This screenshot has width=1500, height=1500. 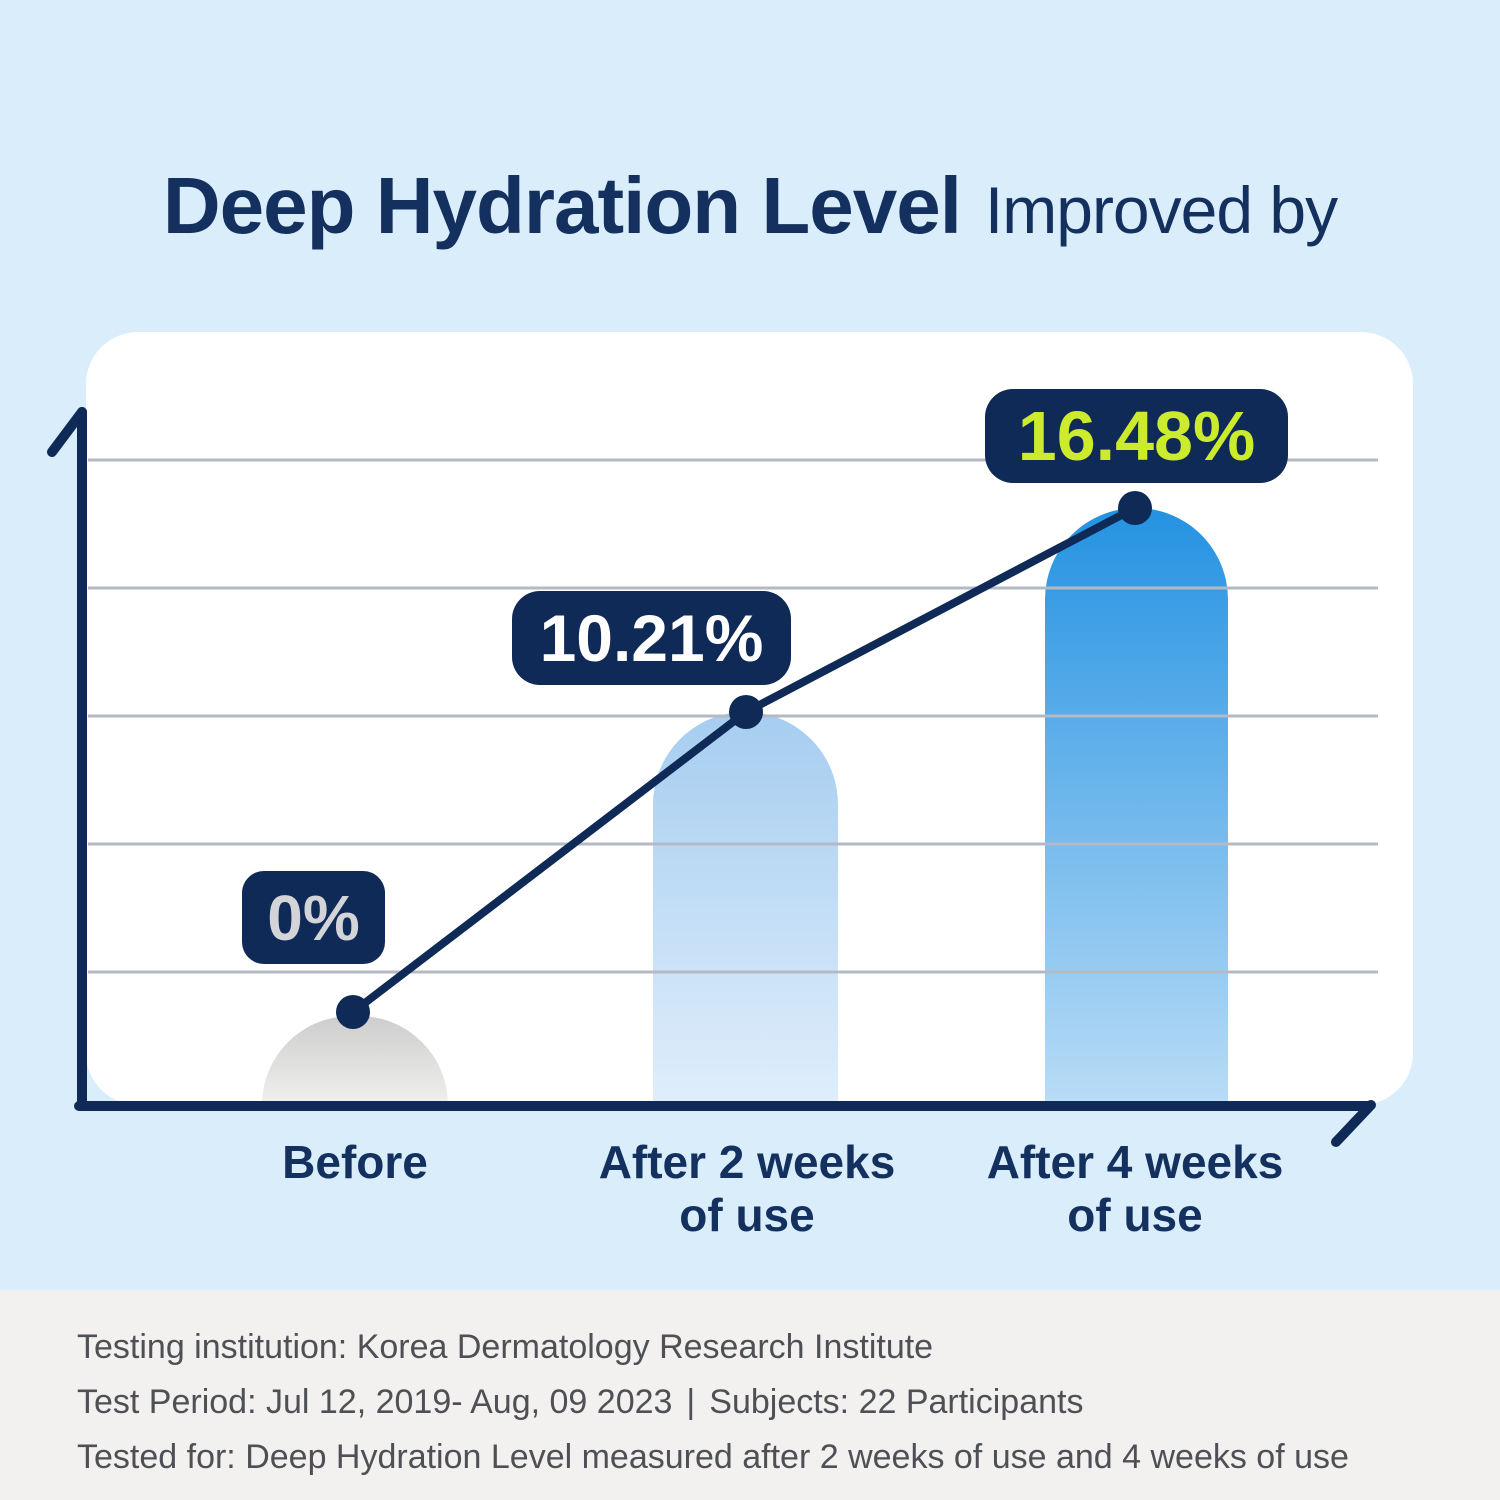 I want to click on x-label-after-2-weeks-line1: After 2 weeks, so click(x=747, y=1162).